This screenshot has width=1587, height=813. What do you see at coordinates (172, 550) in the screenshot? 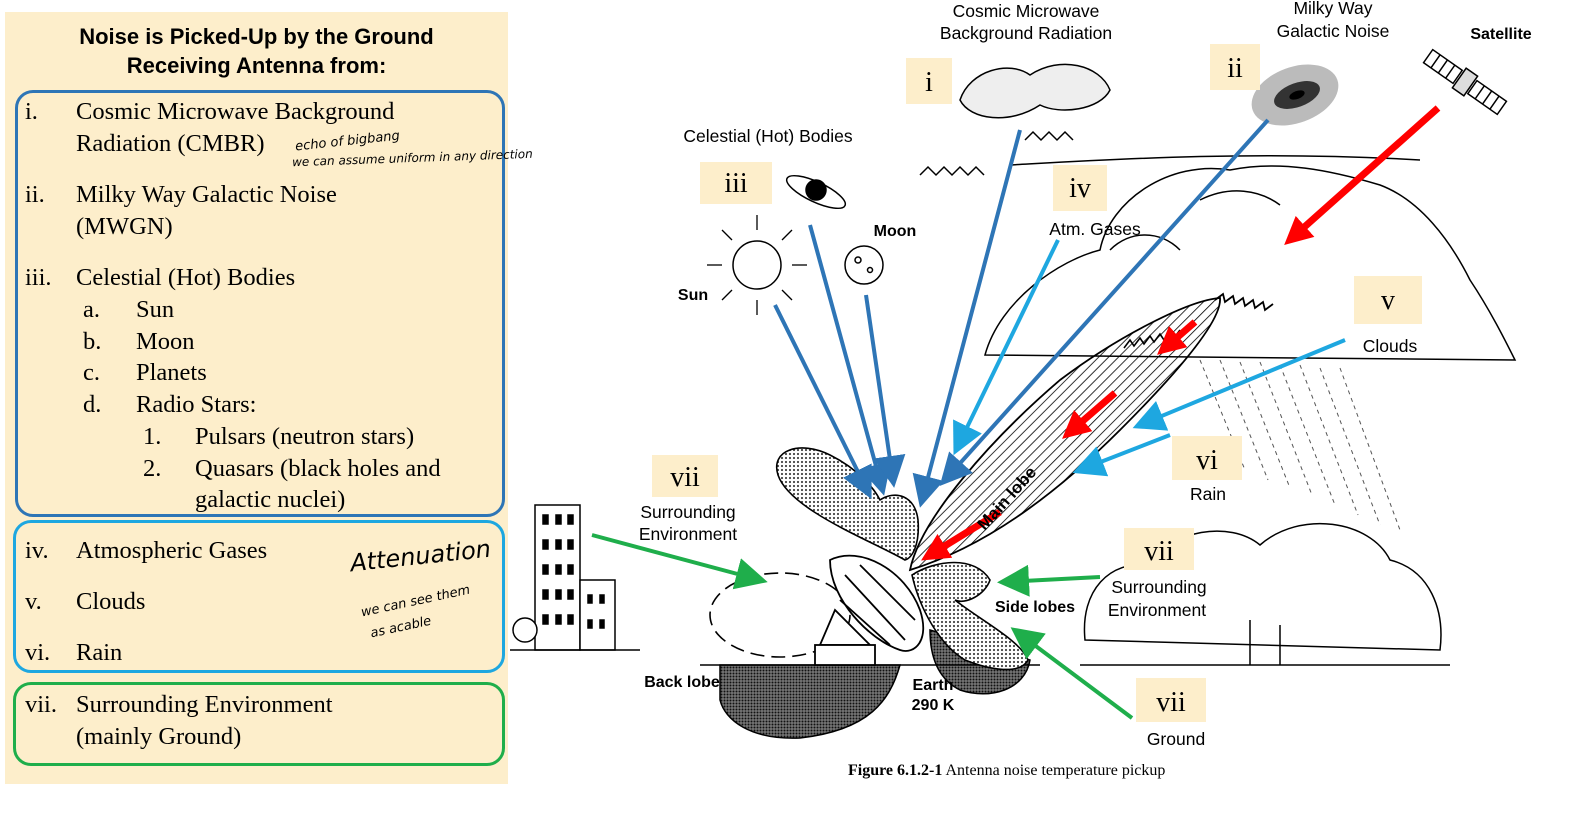
I see `item-text: Atmospheric Gases` at bounding box center [172, 550].